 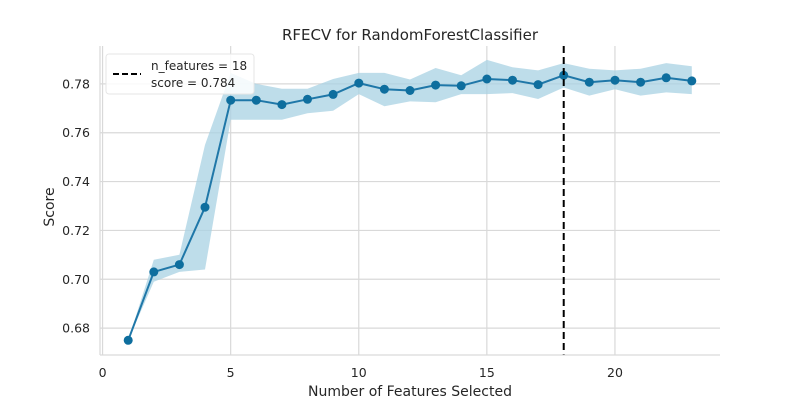 What do you see at coordinates (76, 230) in the screenshot?
I see `y-tick-label: 0.72` at bounding box center [76, 230].